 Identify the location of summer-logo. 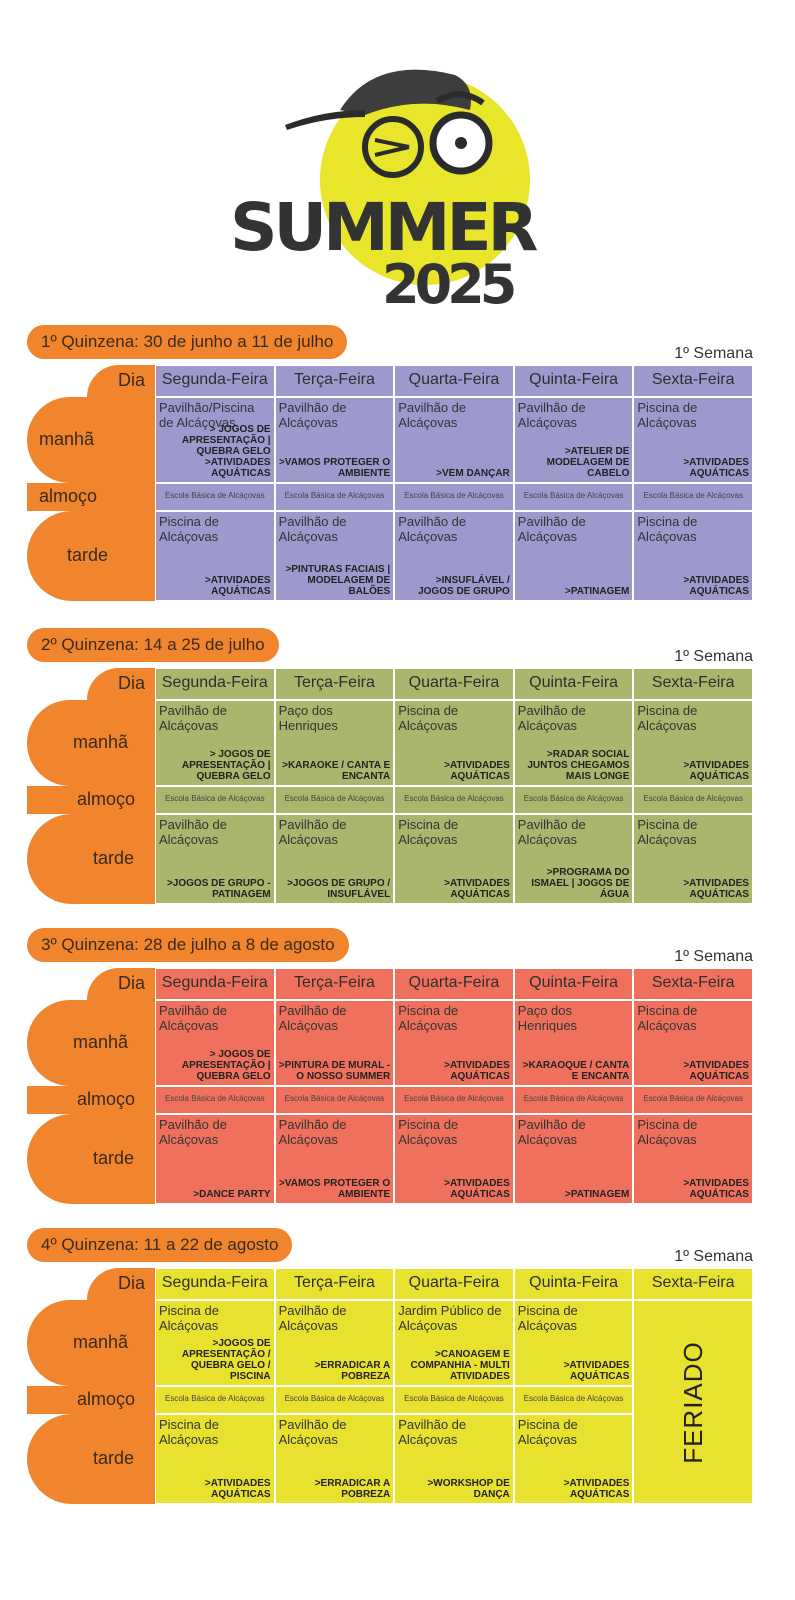
(385, 185).